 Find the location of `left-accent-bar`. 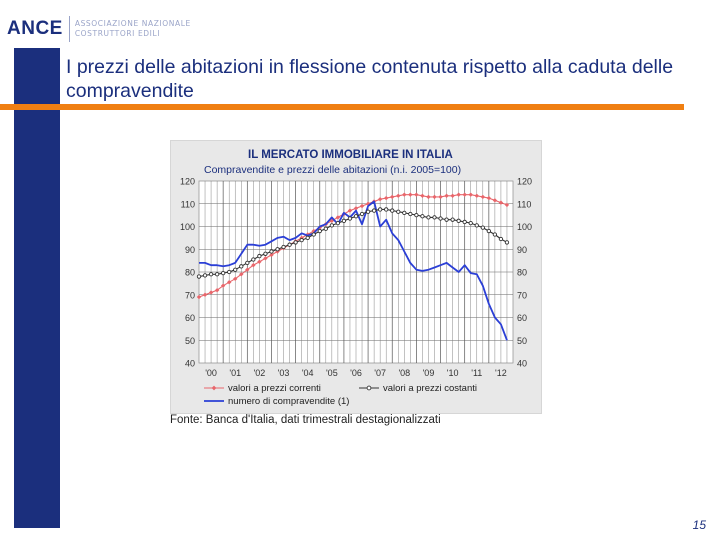

left-accent-bar is located at coordinates (37, 288).